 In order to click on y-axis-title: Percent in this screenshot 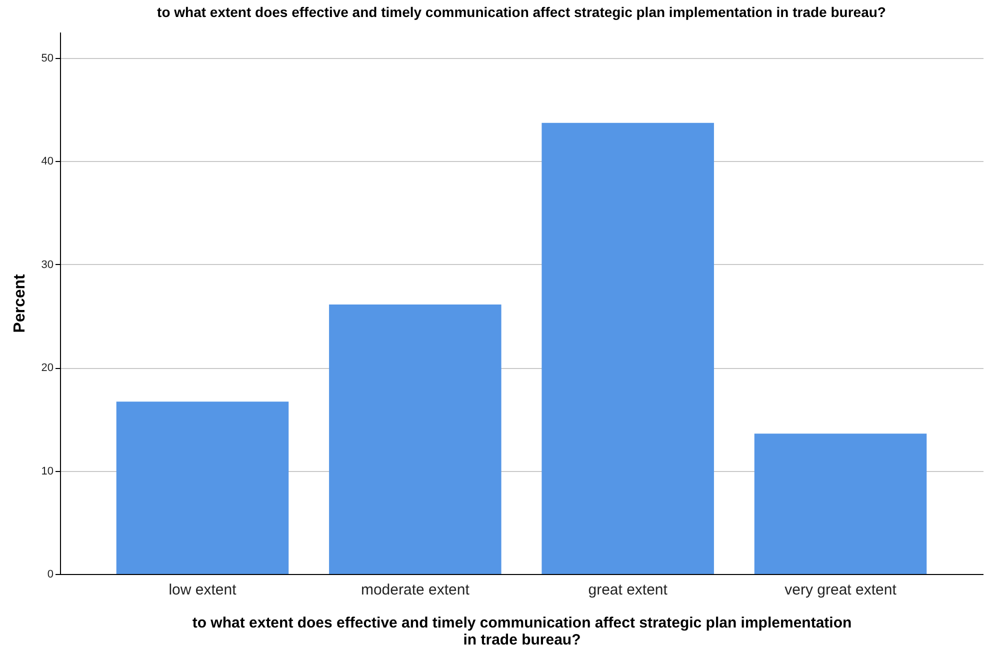, I will do `click(19, 303)`.